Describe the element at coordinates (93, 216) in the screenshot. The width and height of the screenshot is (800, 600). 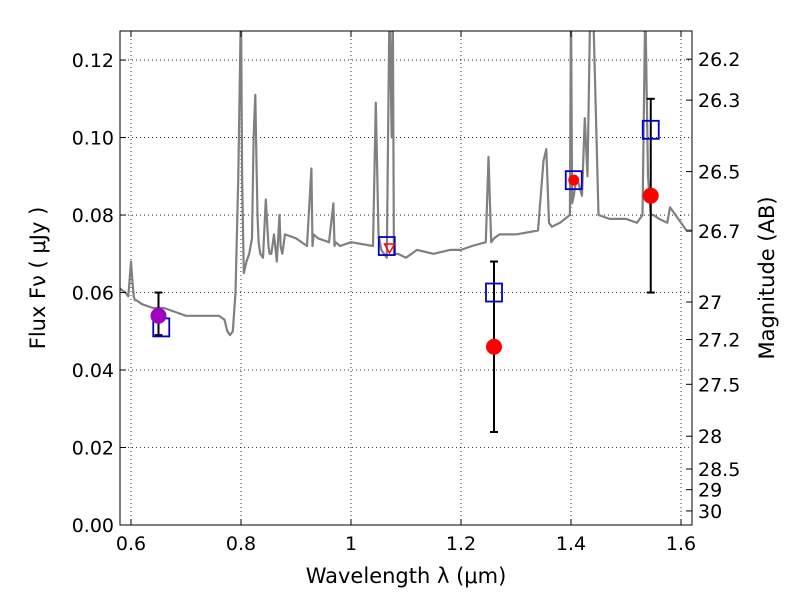
I see `y-tick-label: 0.08` at that location.